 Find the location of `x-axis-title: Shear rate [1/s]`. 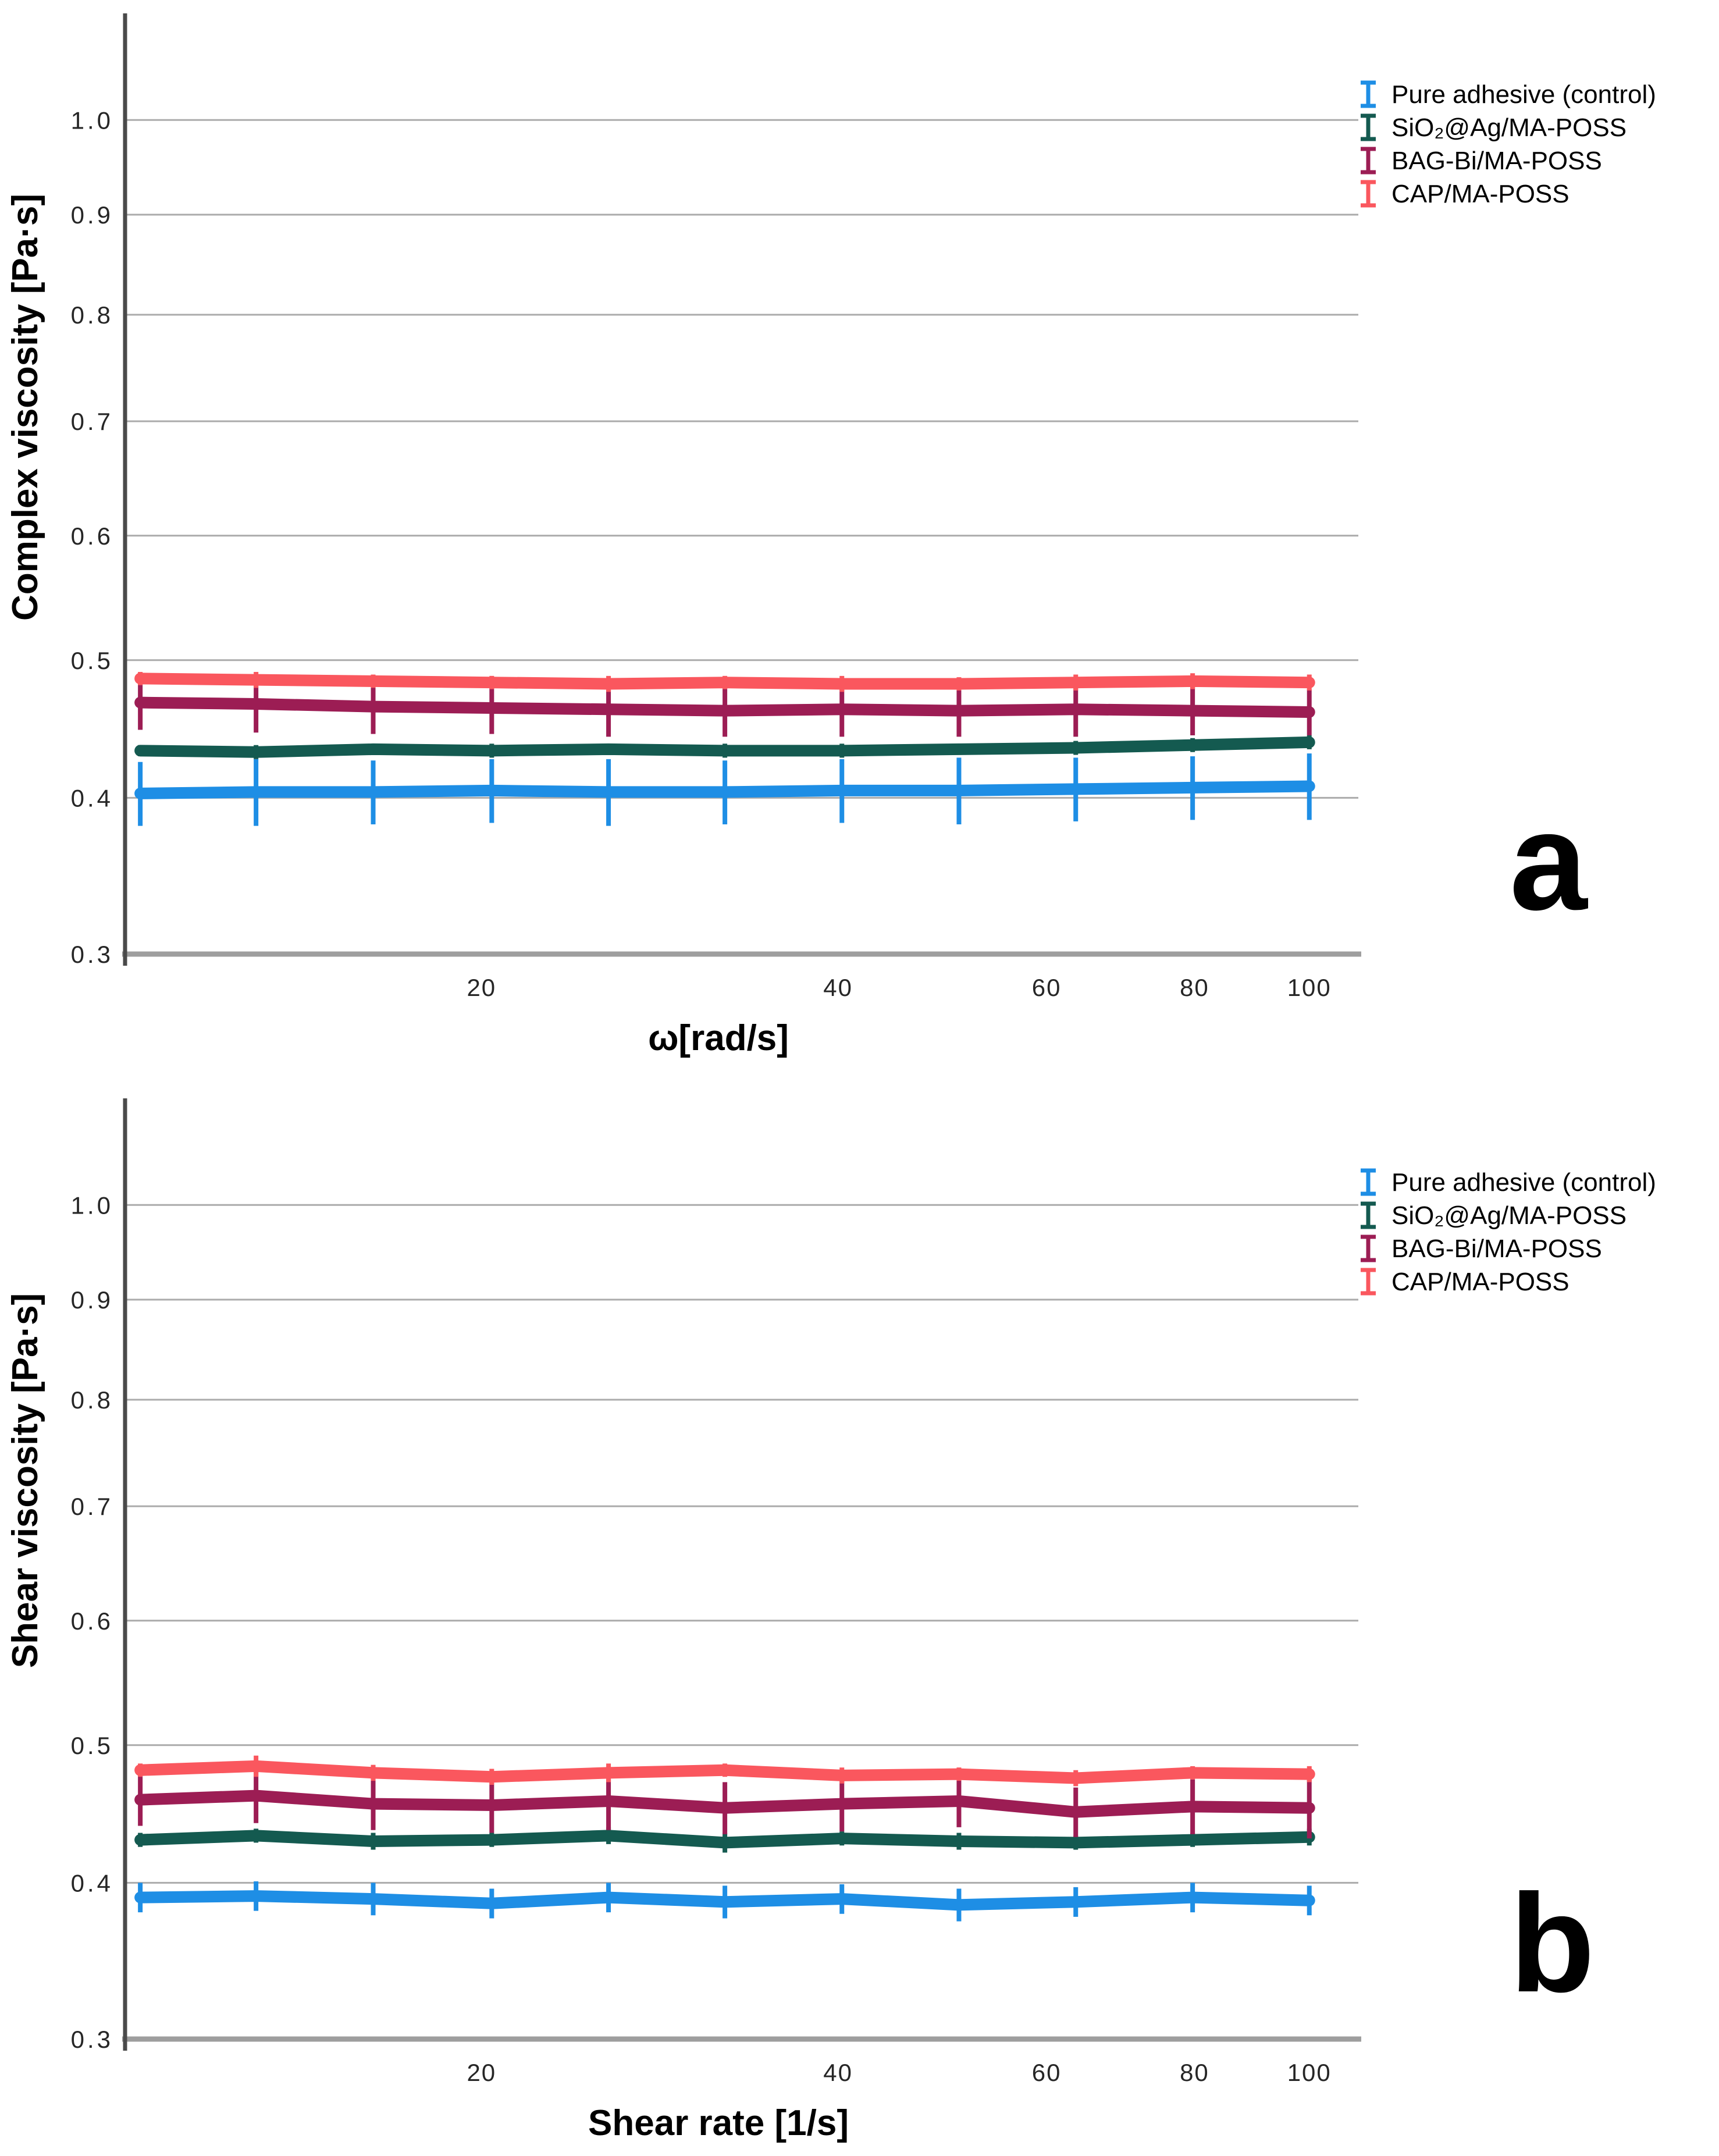

x-axis-title: Shear rate [1/s] is located at coordinates (718, 2123).